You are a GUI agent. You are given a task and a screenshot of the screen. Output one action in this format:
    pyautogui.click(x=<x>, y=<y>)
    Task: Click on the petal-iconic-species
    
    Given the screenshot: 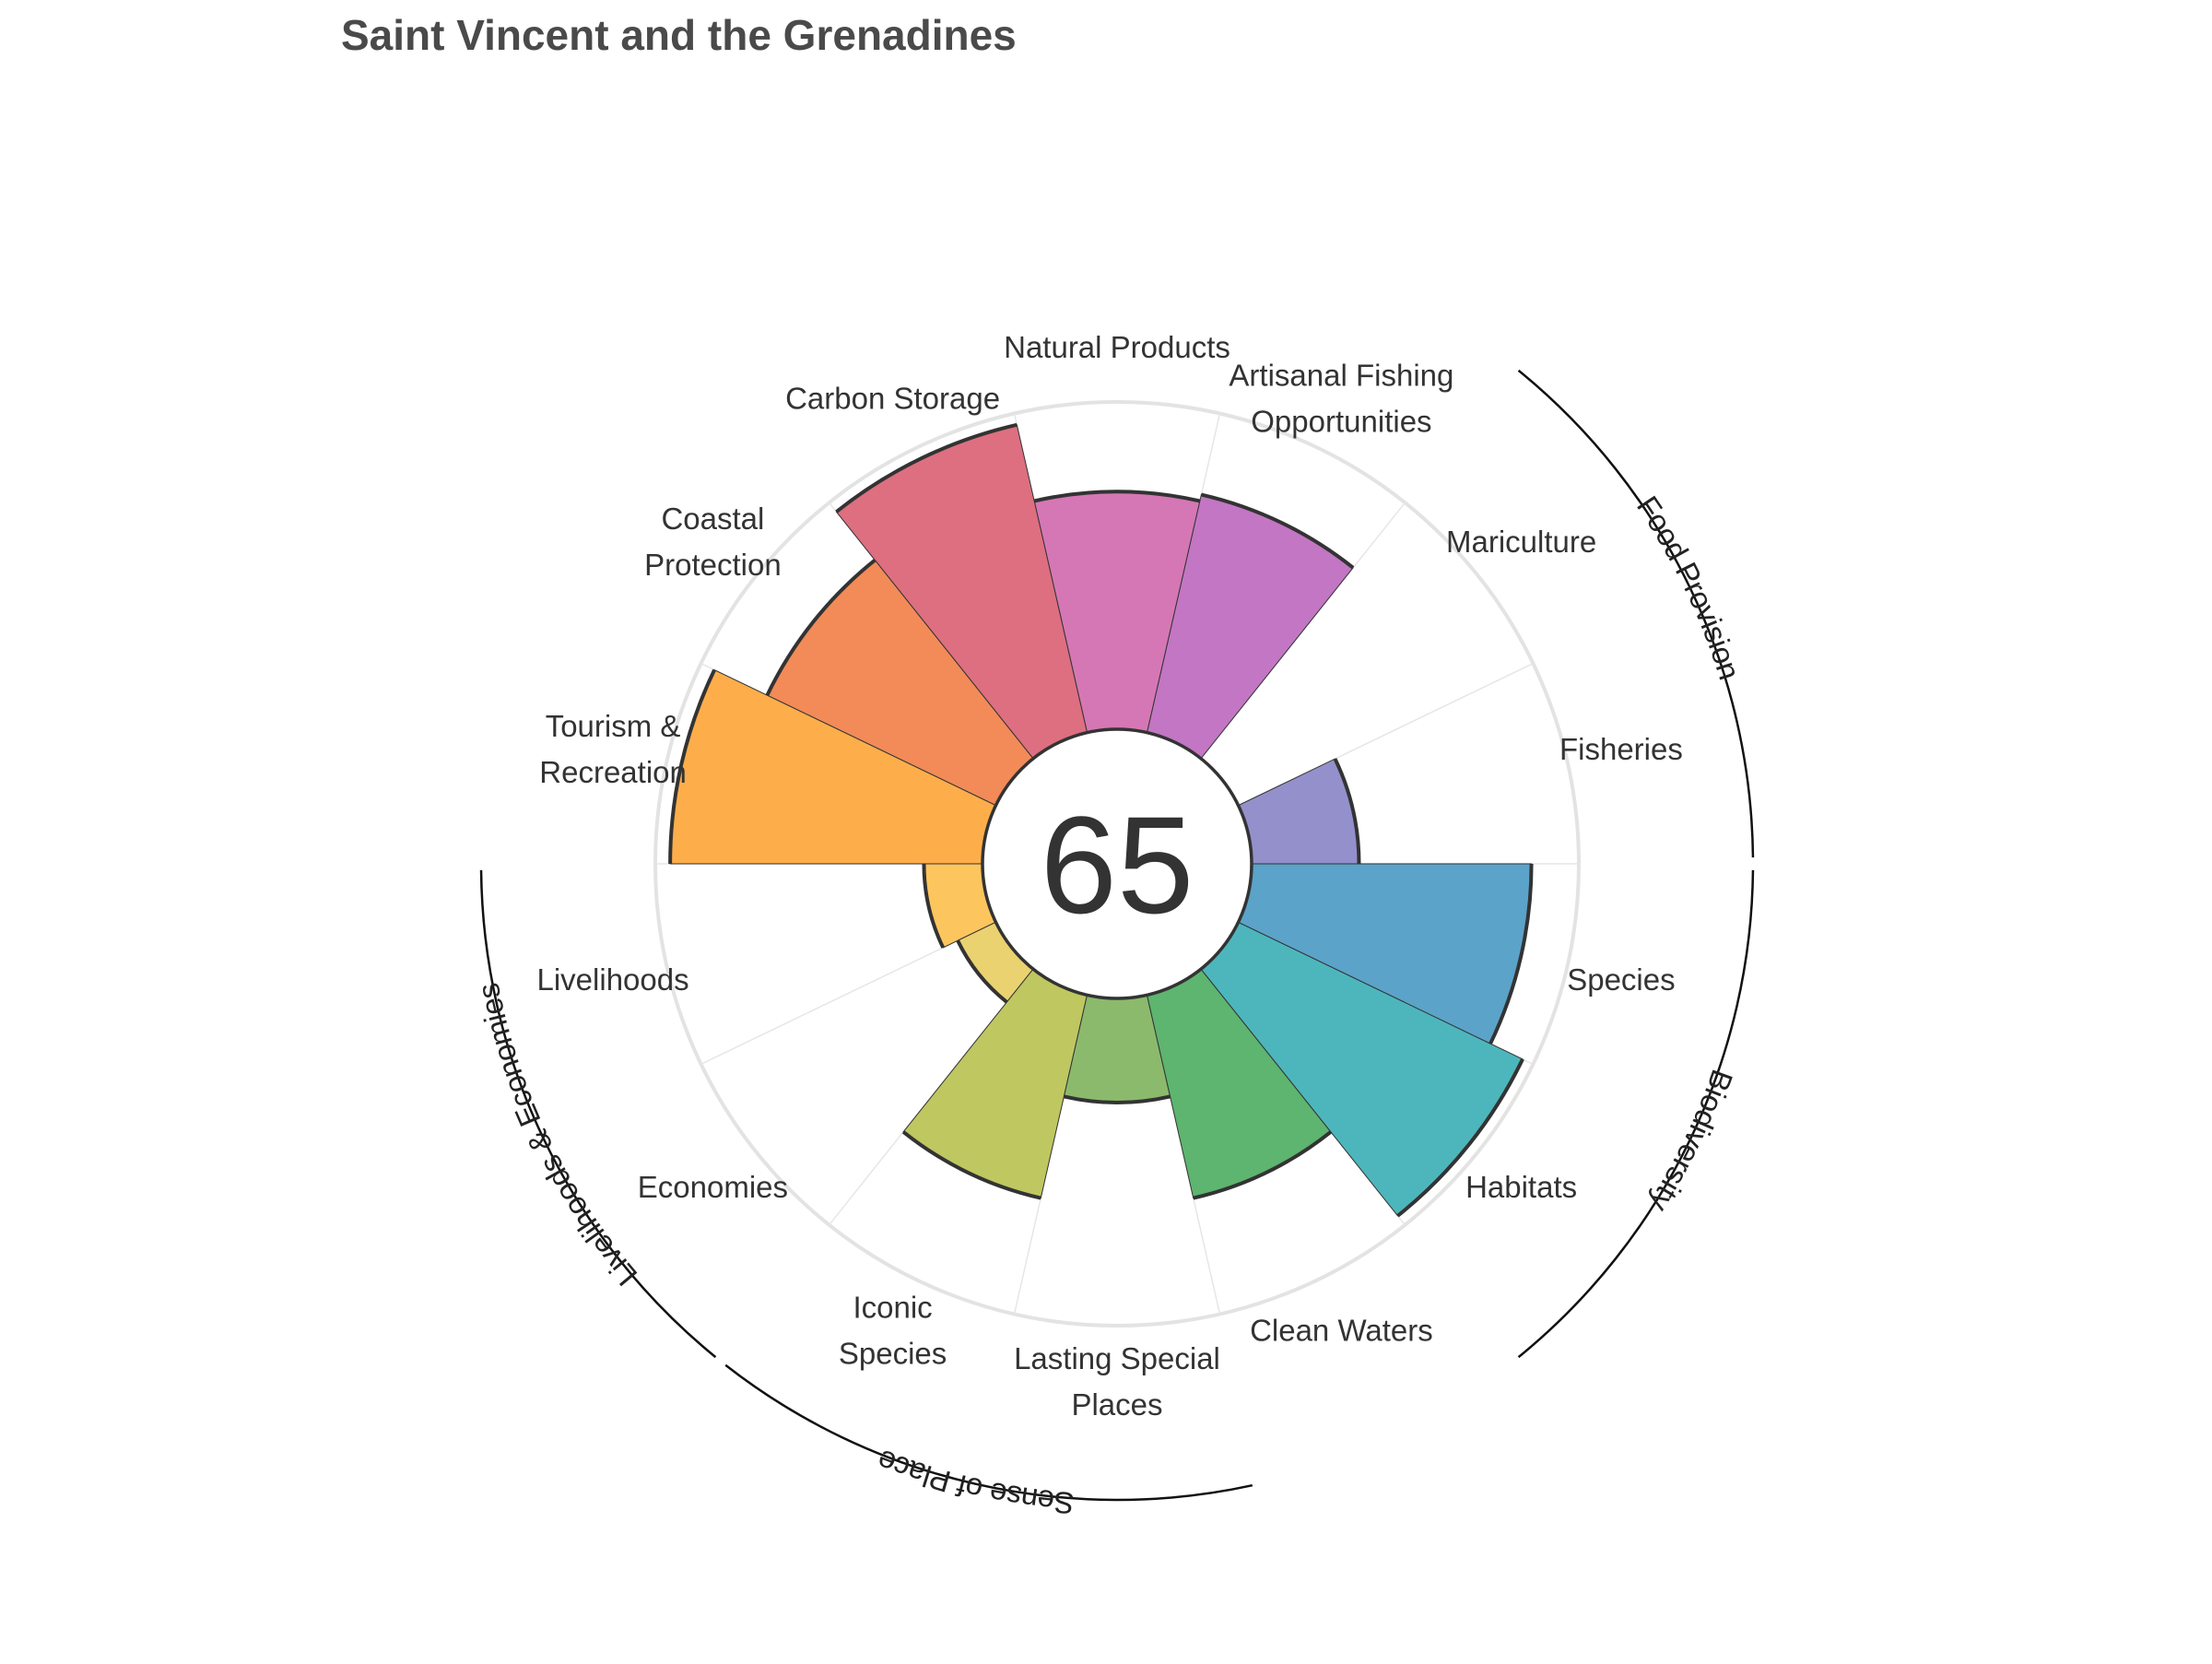 What is the action you would take?
    pyautogui.click(x=995, y=1083)
    